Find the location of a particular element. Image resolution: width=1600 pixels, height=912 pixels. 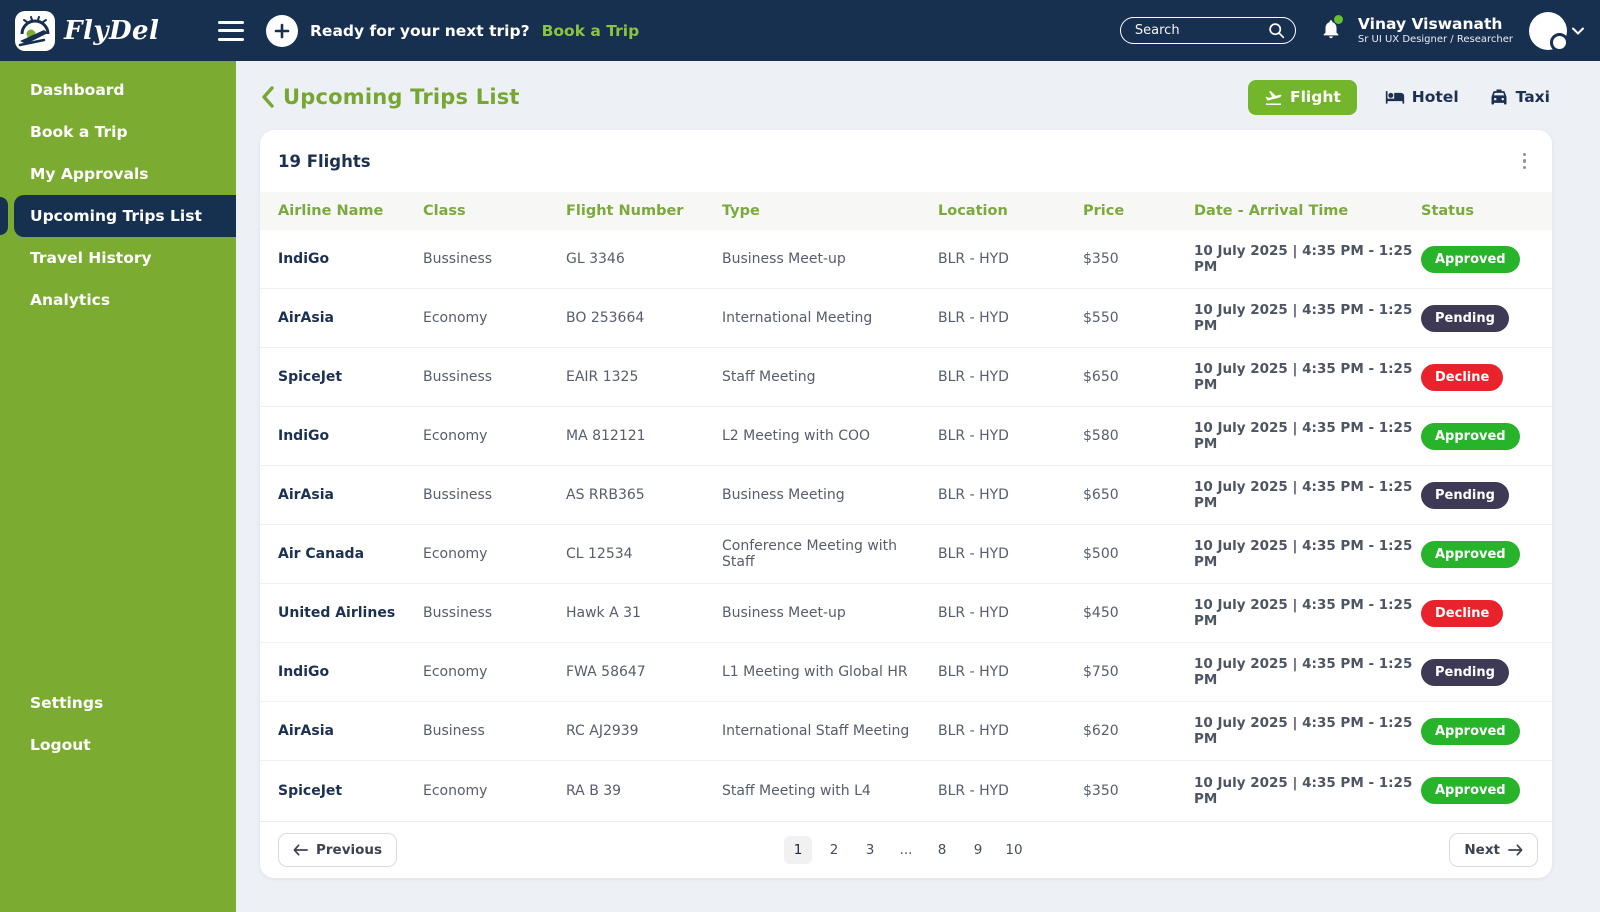

flight-button: Flight is located at coordinates (1302, 97).